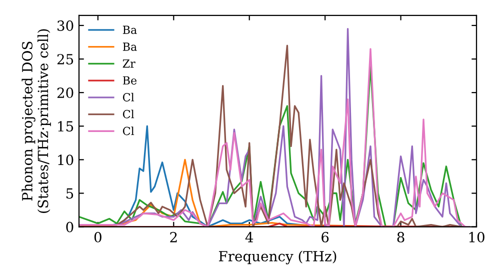  I want to click on y-axis-title: Phonon projected DOS (States/THz·primitive cell), so click(36, 121).